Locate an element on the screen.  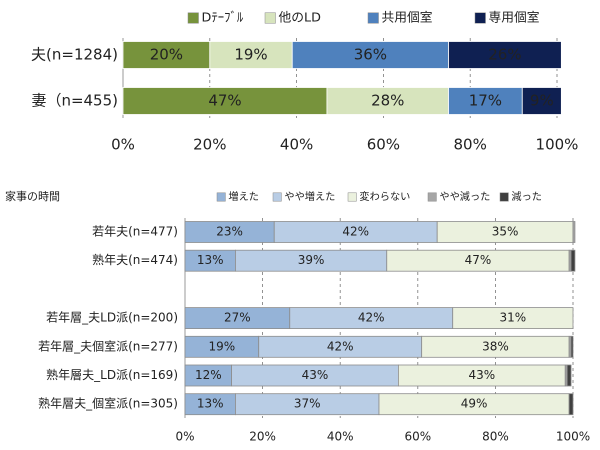
category-label: 夫(n=1284) is located at coordinates (74, 55).